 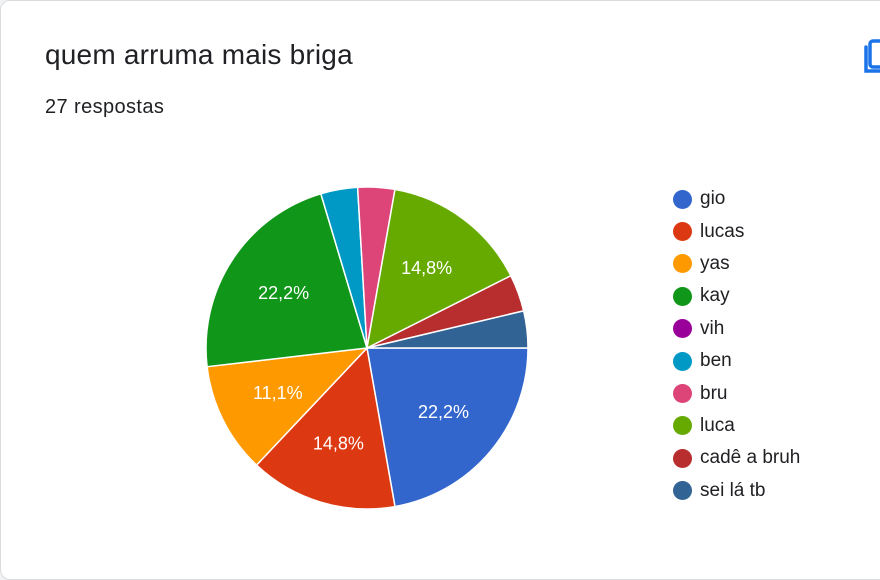 What do you see at coordinates (287, 407) in the screenshot?
I see `pie-slice-yas` at bounding box center [287, 407].